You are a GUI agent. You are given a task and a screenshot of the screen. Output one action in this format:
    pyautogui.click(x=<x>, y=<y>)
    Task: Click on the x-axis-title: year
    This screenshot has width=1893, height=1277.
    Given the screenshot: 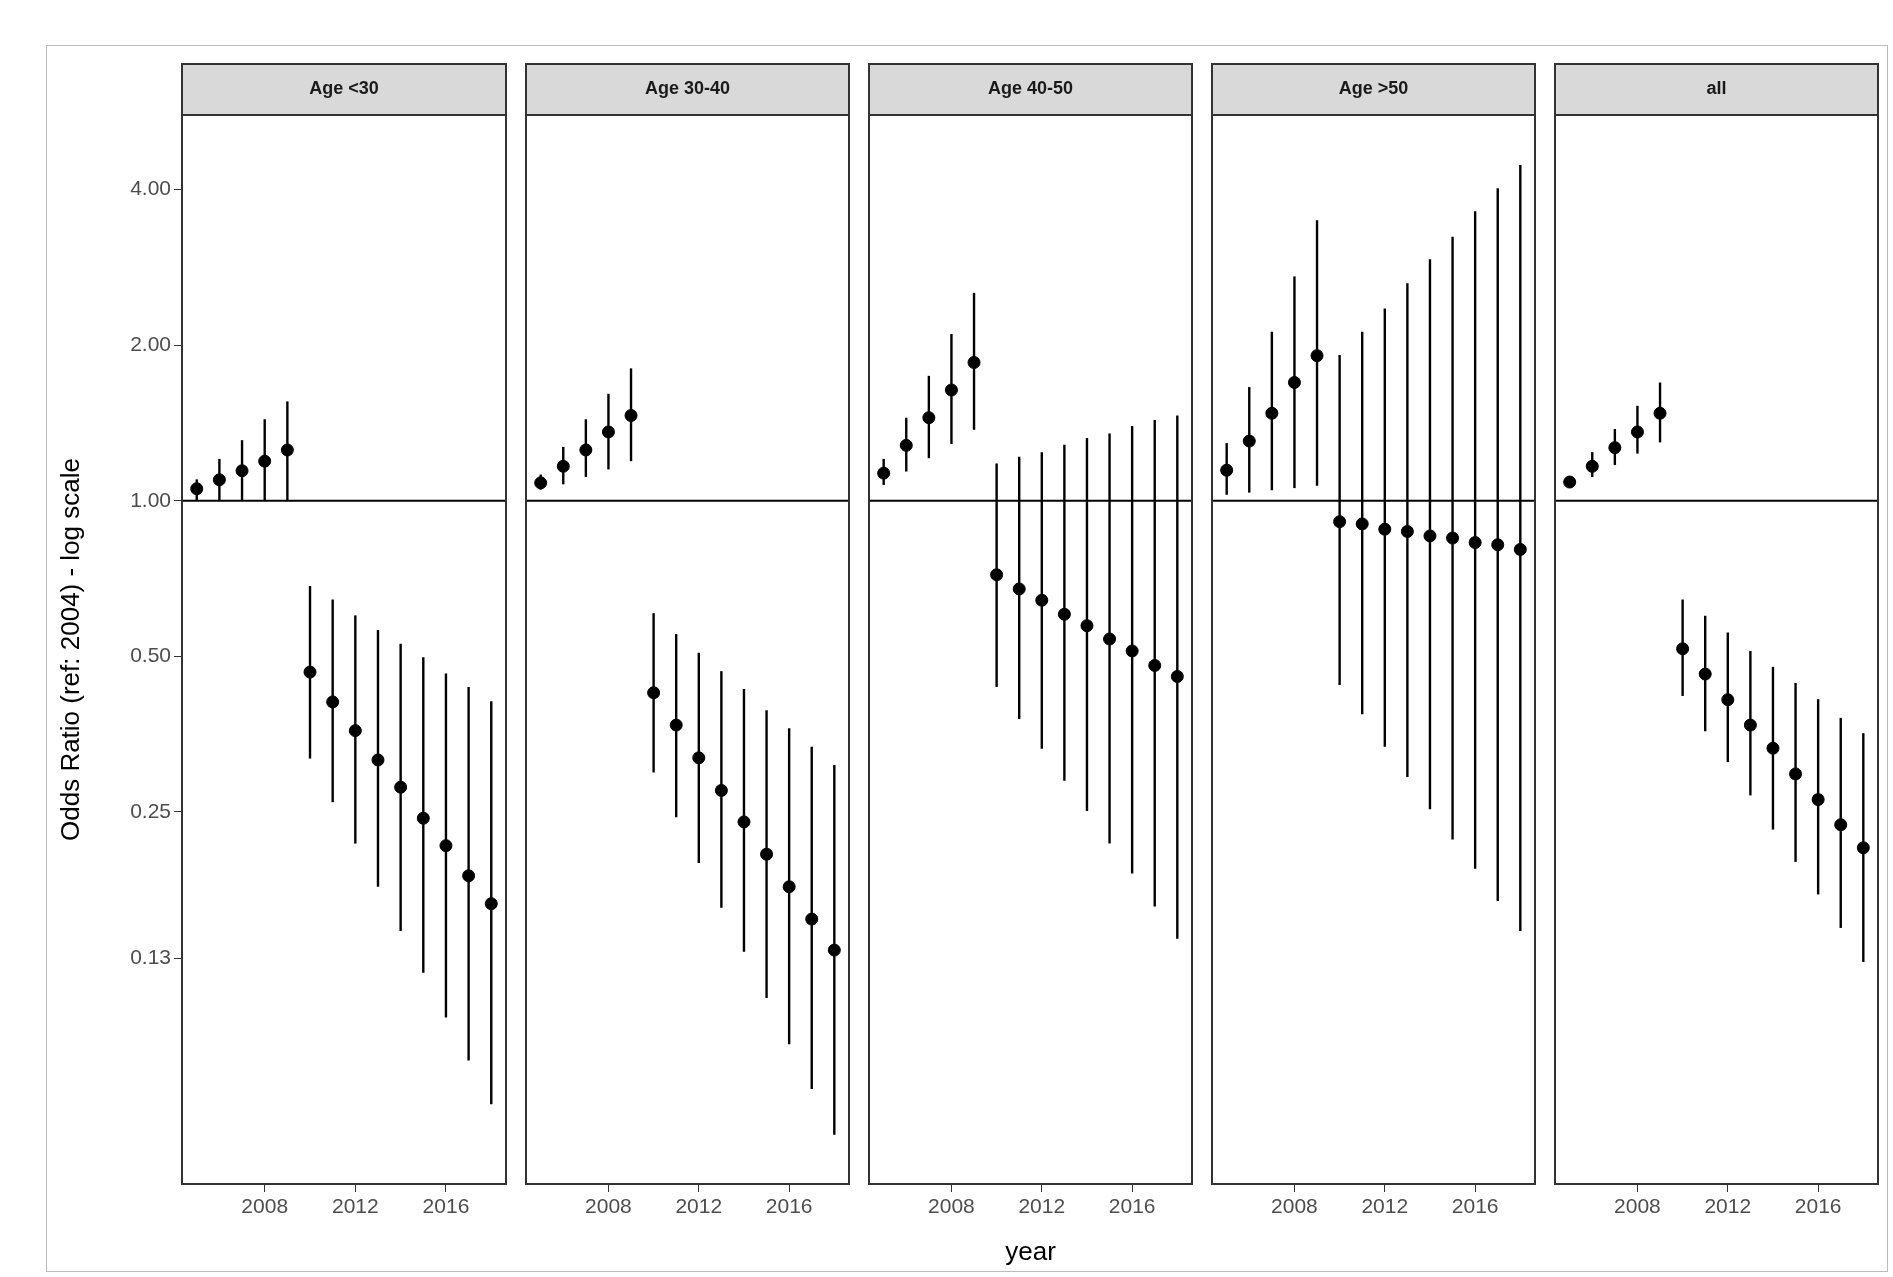 What is the action you would take?
    pyautogui.click(x=1031, y=1250)
    